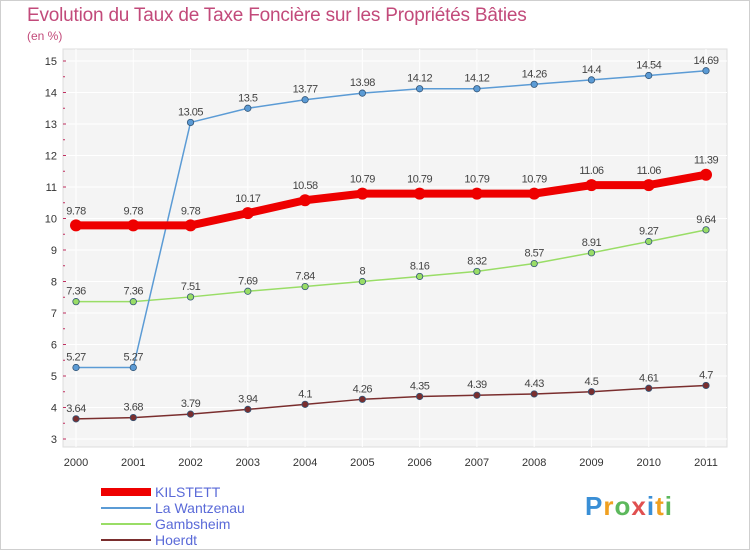 This screenshot has height=550, width=750. I want to click on chart-subtitle: (en %), so click(45, 36).